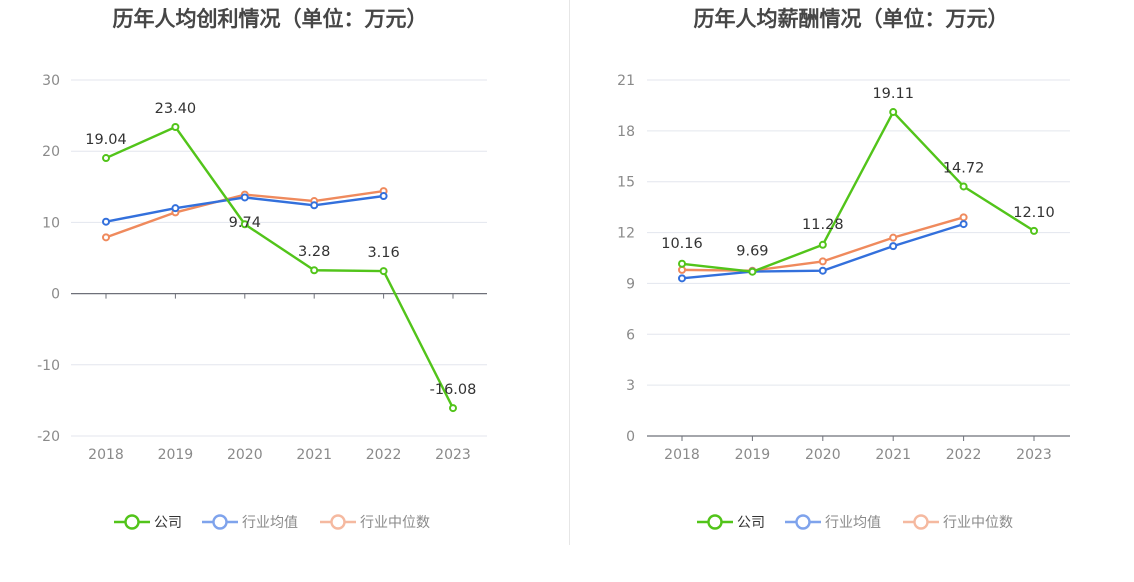  I want to click on y-tick-label: 10, so click(51, 223).